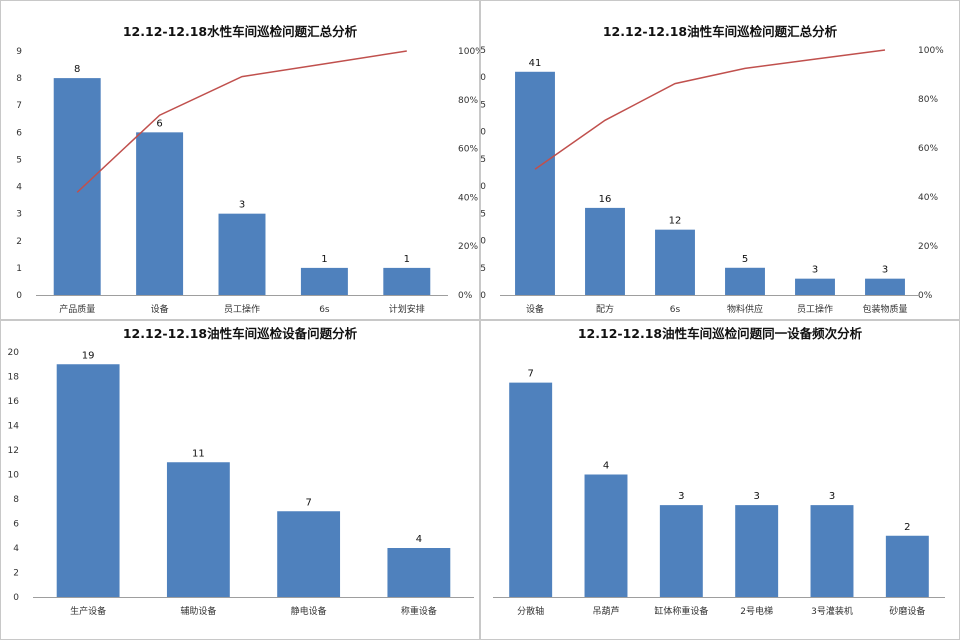 The width and height of the screenshot is (960, 640). Describe the element at coordinates (483, 105) in the screenshot. I see `y-tick-label: 35` at that location.